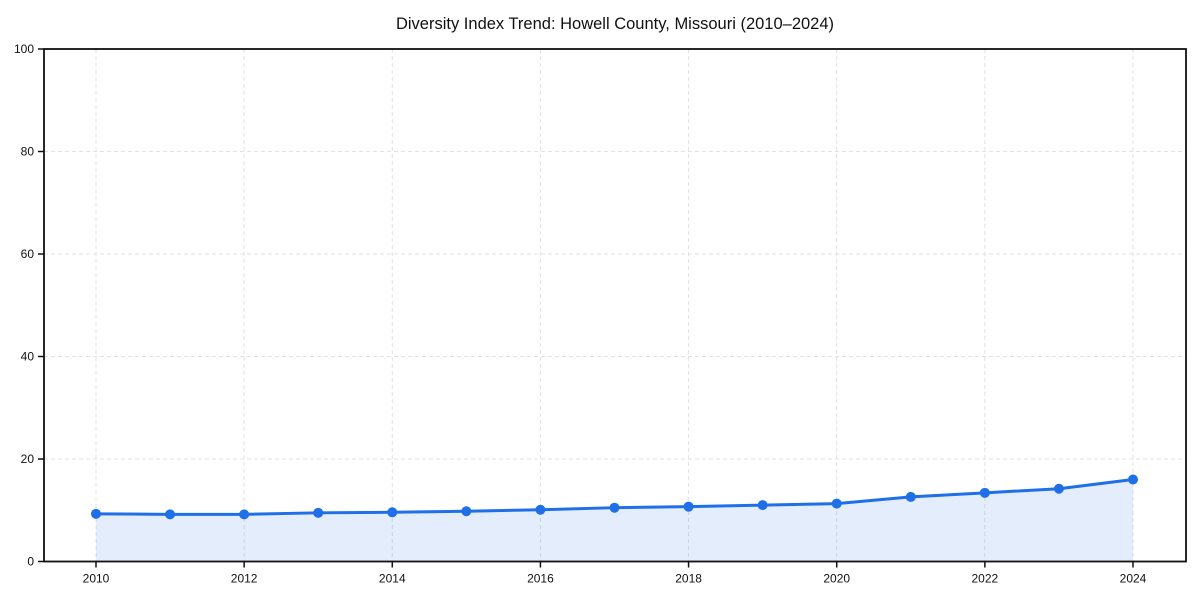 The height and width of the screenshot is (600, 1200). Describe the element at coordinates (28, 459) in the screenshot. I see `y-tick-label: 20` at that location.